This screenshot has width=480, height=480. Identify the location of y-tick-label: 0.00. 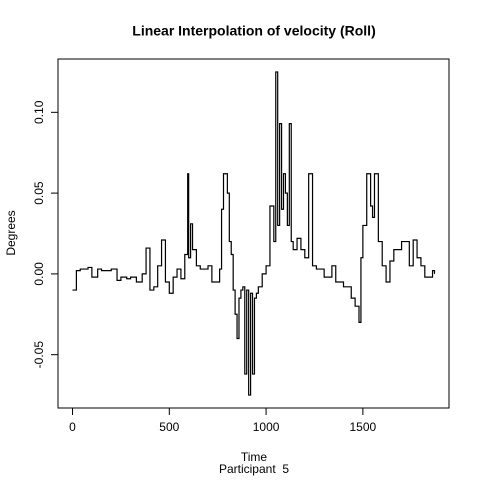
(39, 274).